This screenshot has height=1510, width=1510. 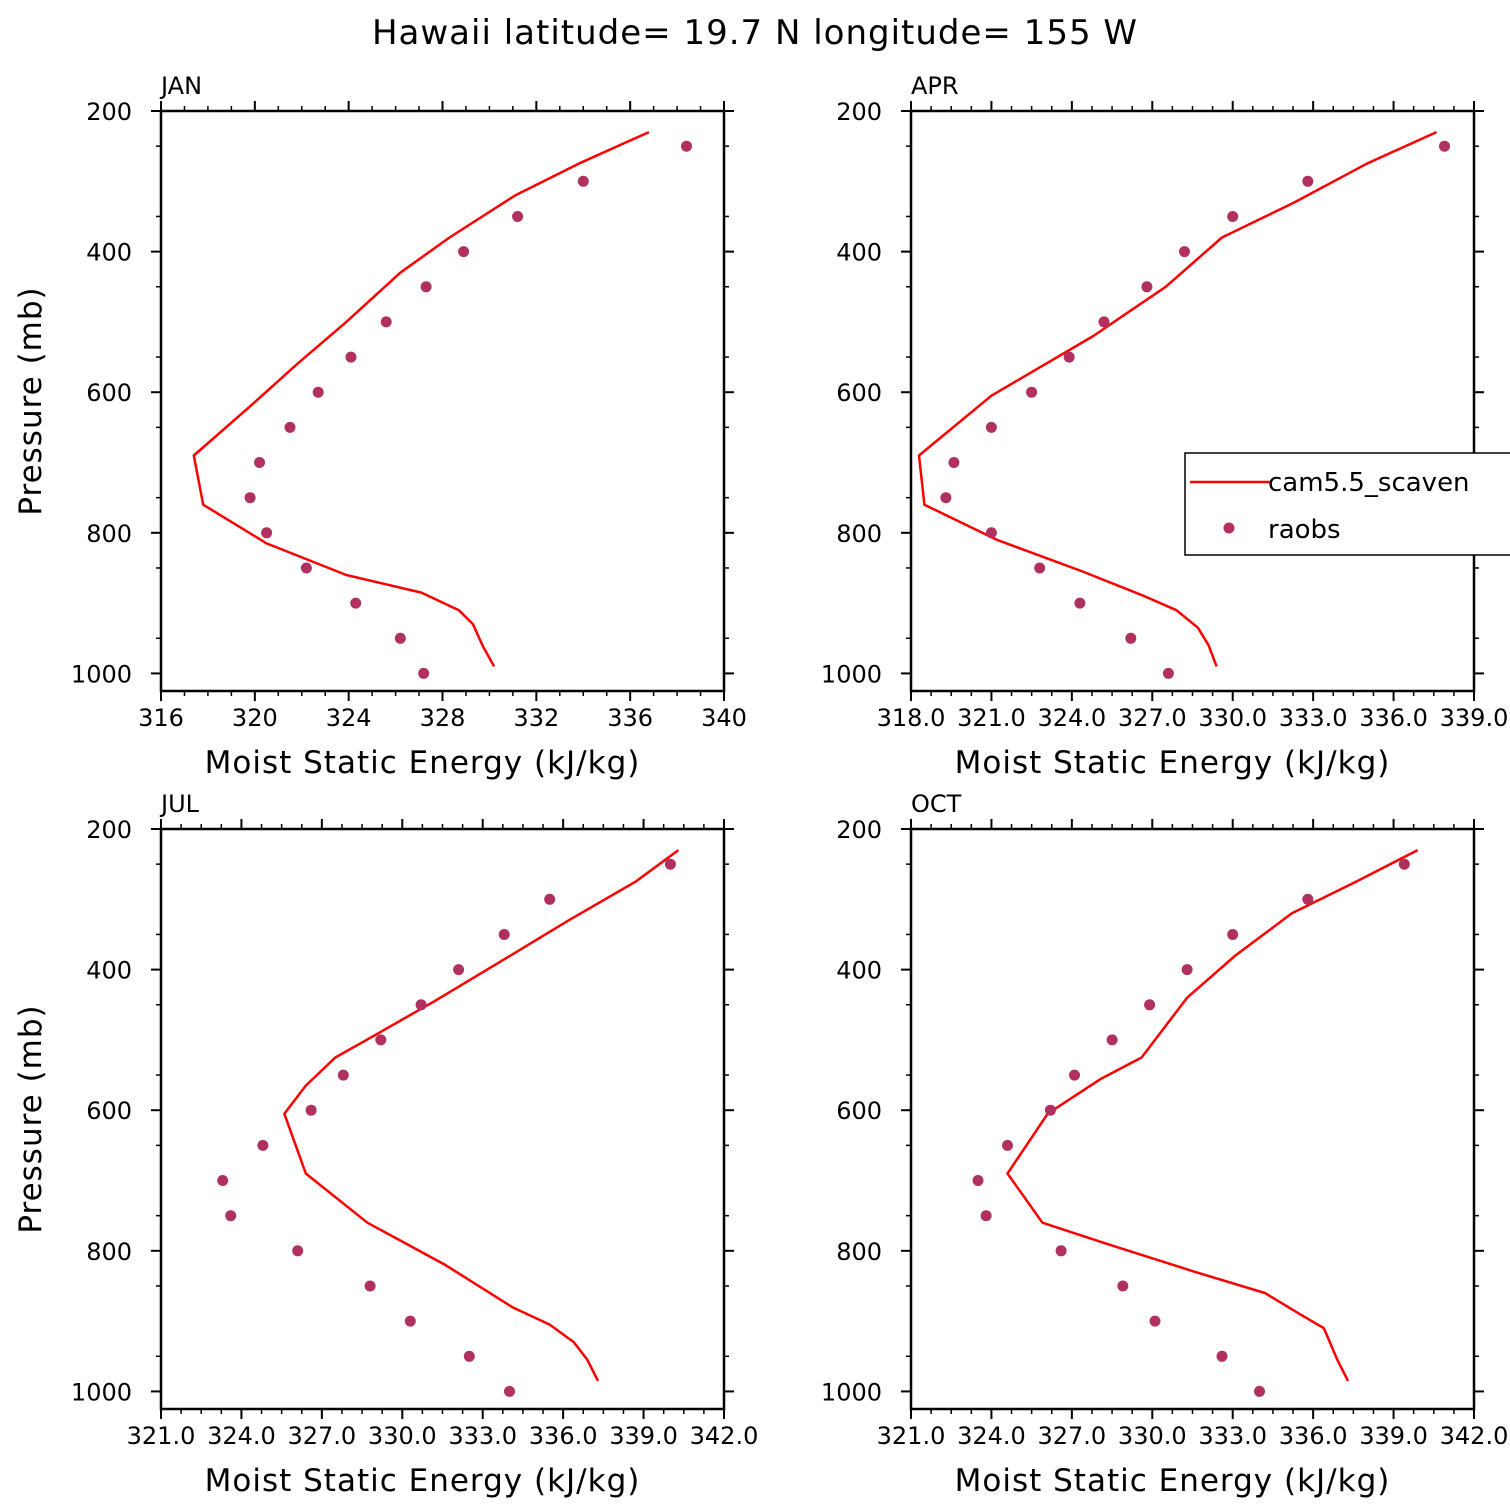 I want to click on x-tick-label: 340, so click(x=724, y=718).